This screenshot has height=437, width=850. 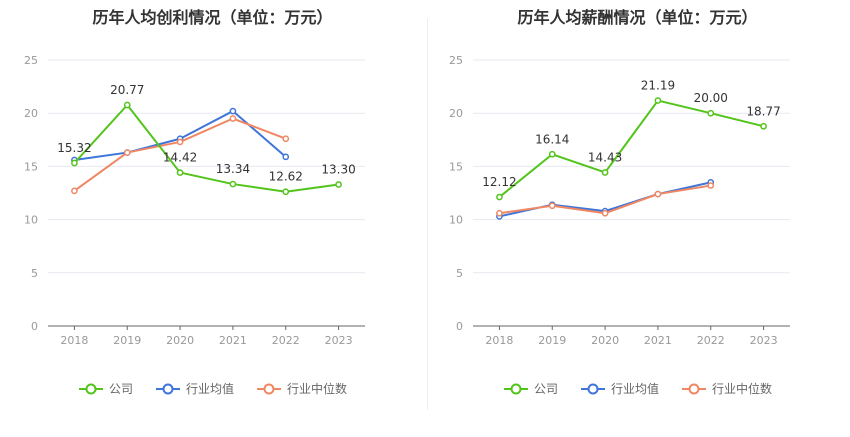 I want to click on data-label: 18.77, so click(x=763, y=111).